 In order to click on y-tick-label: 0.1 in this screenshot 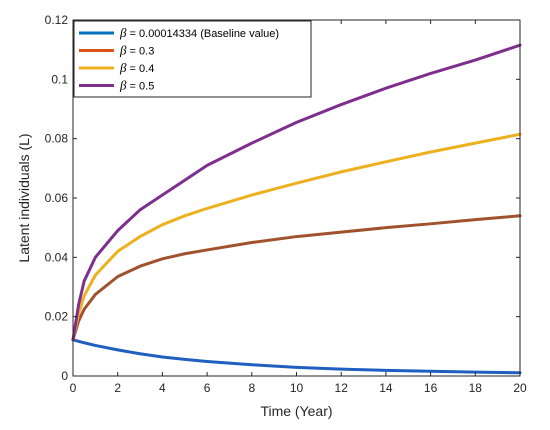, I will do `click(59, 79)`.